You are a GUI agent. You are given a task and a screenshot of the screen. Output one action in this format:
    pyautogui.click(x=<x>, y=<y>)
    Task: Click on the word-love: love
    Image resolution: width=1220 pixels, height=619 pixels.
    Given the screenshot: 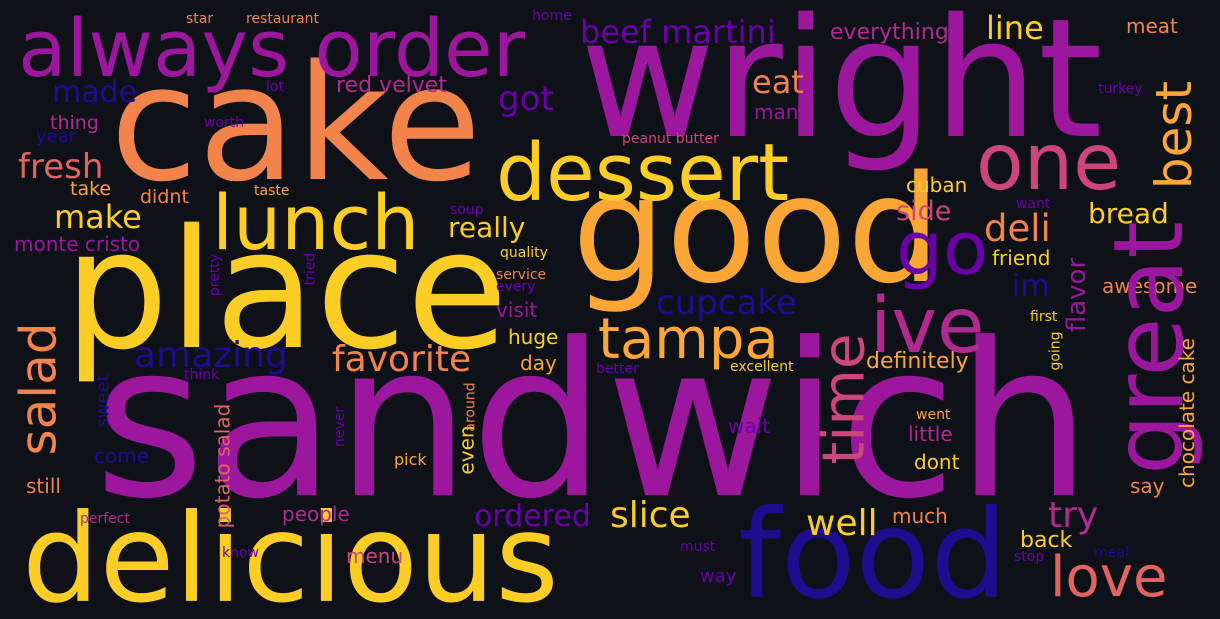 What is the action you would take?
    pyautogui.click(x=1109, y=577)
    